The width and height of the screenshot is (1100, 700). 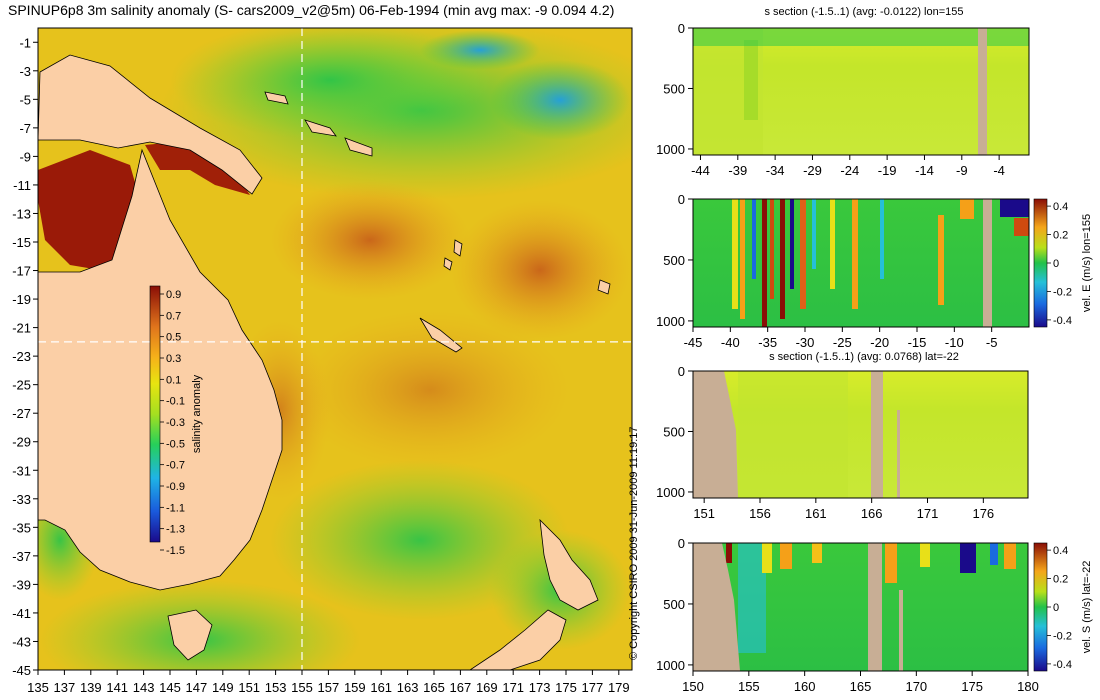 What do you see at coordinates (1060, 551) in the screenshot?
I see `colorbar-tick-label: 0.4` at bounding box center [1060, 551].